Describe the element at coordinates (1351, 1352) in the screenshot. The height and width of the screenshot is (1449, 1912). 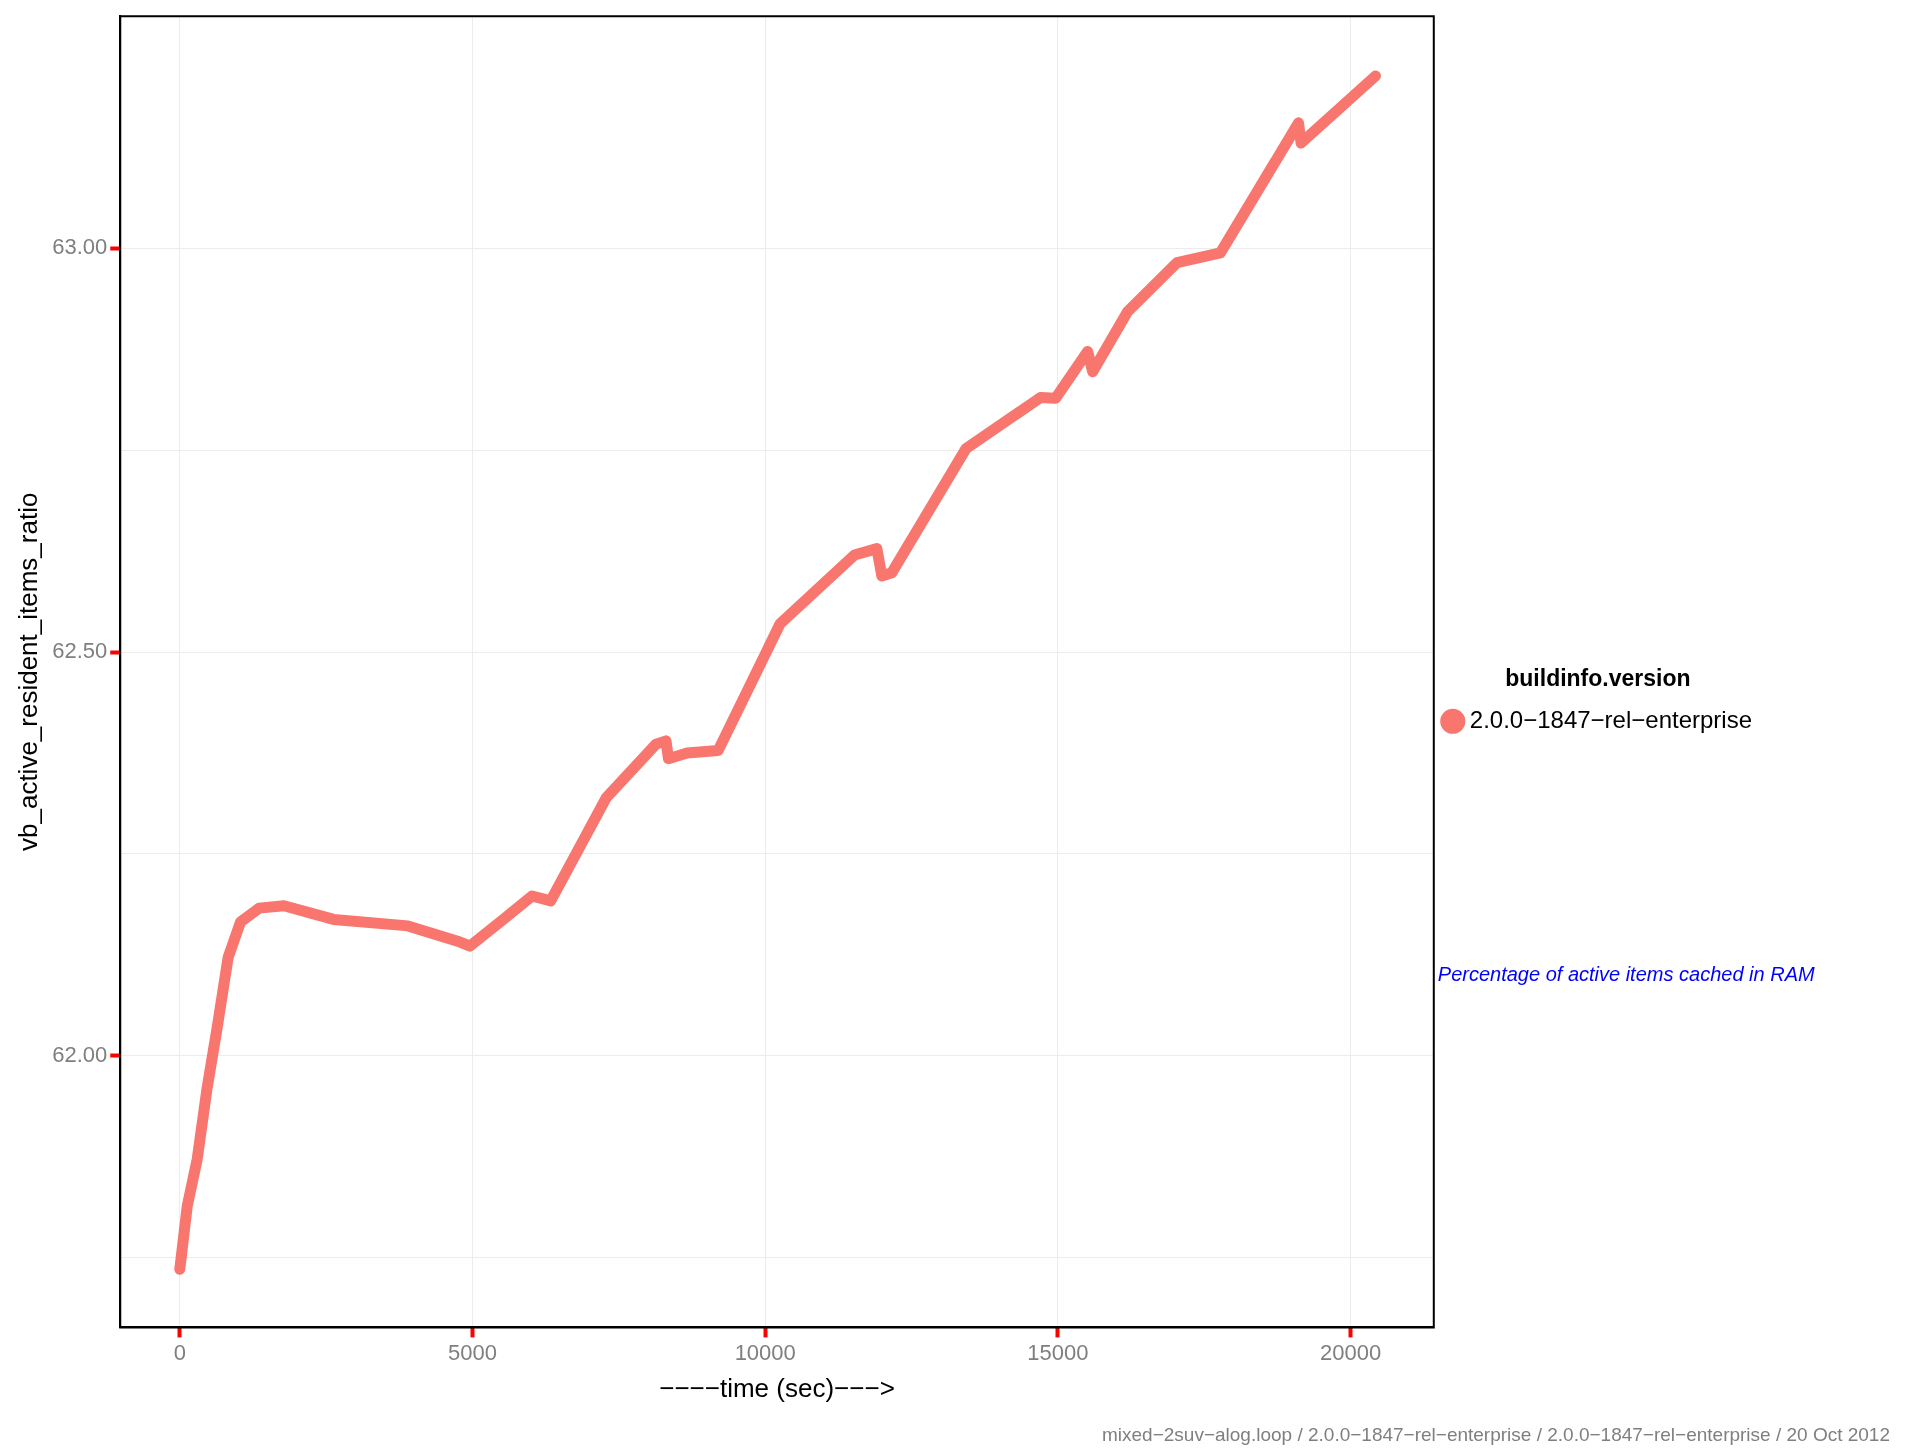
I see `x-tick-label: 20000` at that location.